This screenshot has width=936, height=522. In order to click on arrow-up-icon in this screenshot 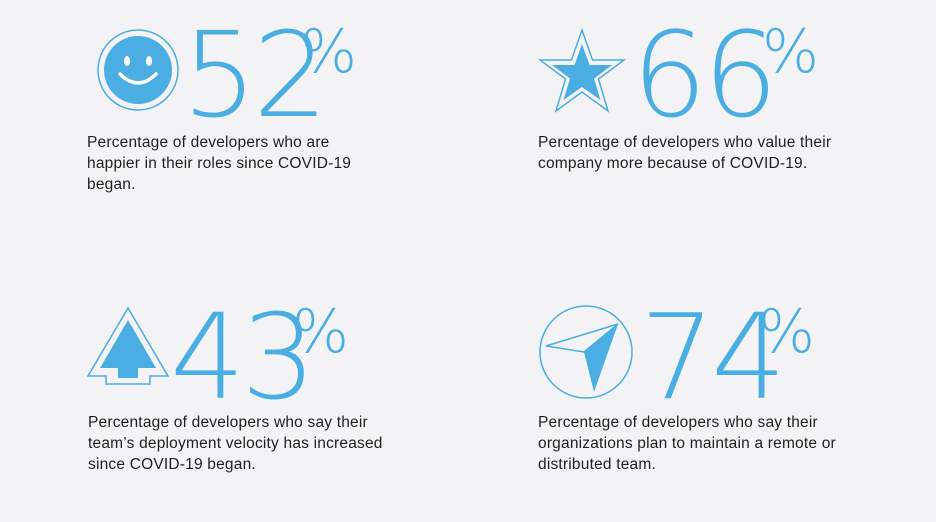, I will do `click(128, 348)`.